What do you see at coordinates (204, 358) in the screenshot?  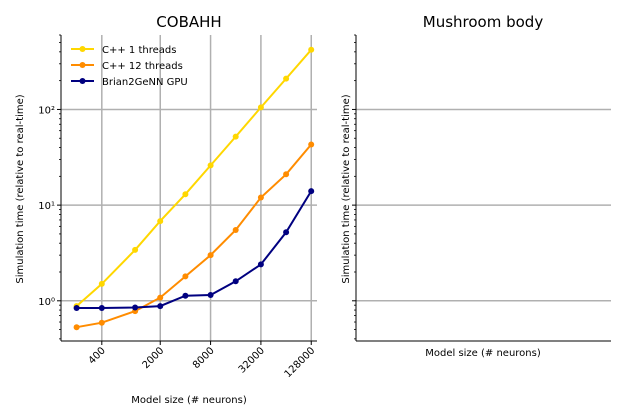 I see `x-tick-label: 8000` at bounding box center [204, 358].